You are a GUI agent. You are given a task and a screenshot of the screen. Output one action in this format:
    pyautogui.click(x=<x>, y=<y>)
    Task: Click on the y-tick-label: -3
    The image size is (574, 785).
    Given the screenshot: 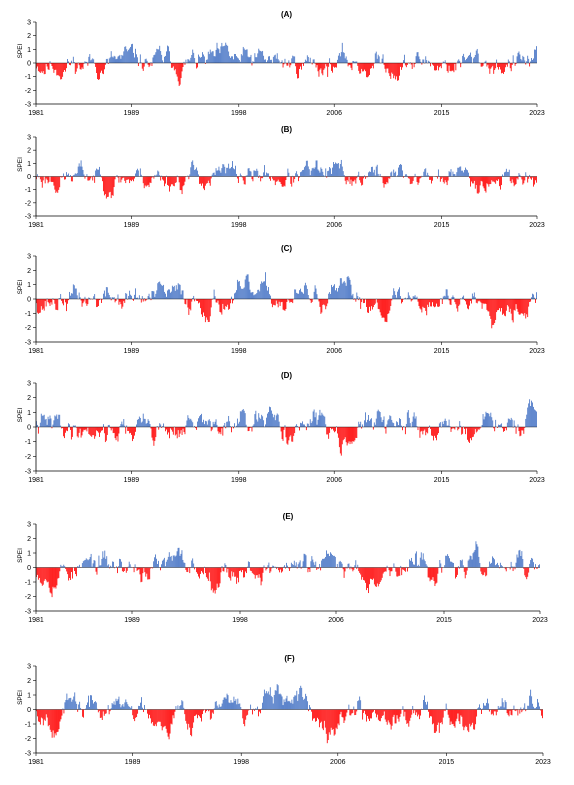 What is the action you would take?
    pyautogui.click(x=28, y=612)
    